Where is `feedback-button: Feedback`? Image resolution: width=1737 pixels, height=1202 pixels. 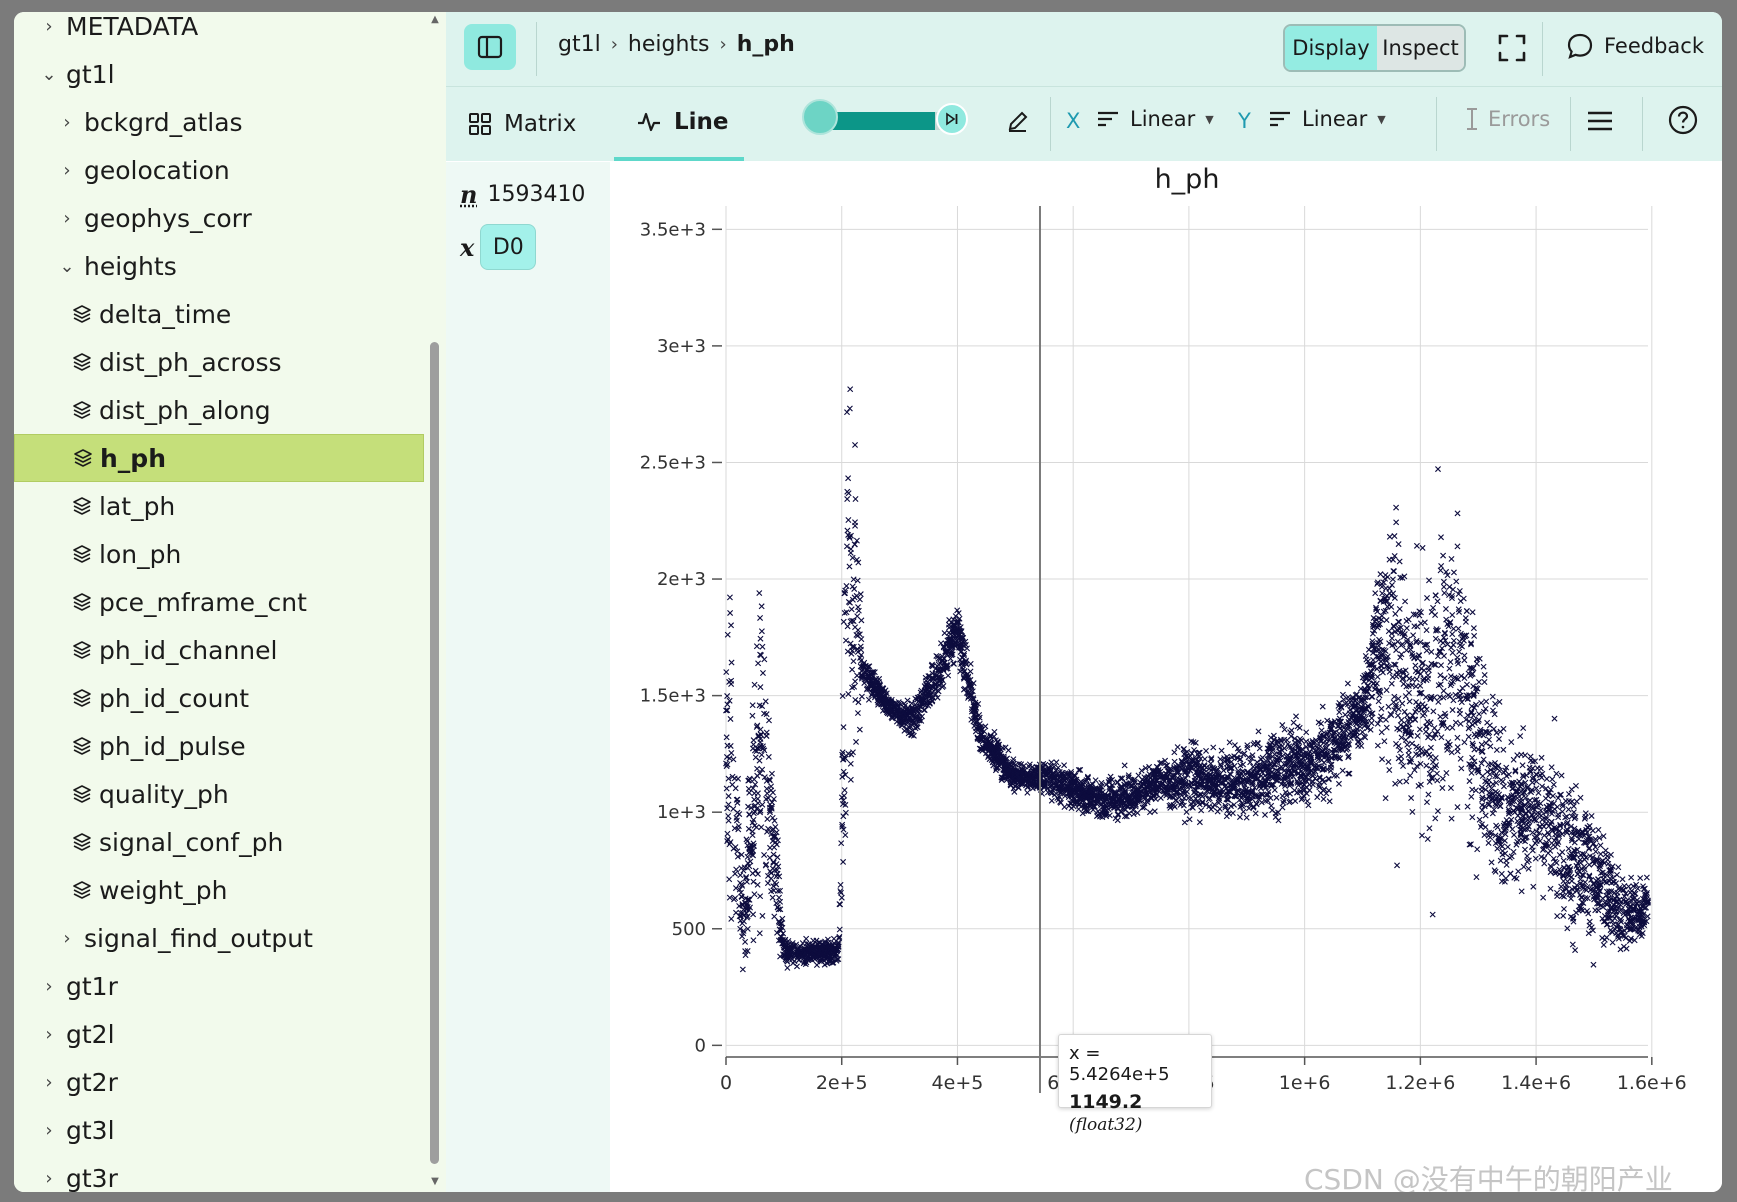
feedback-button: Feedback is located at coordinates (1635, 46).